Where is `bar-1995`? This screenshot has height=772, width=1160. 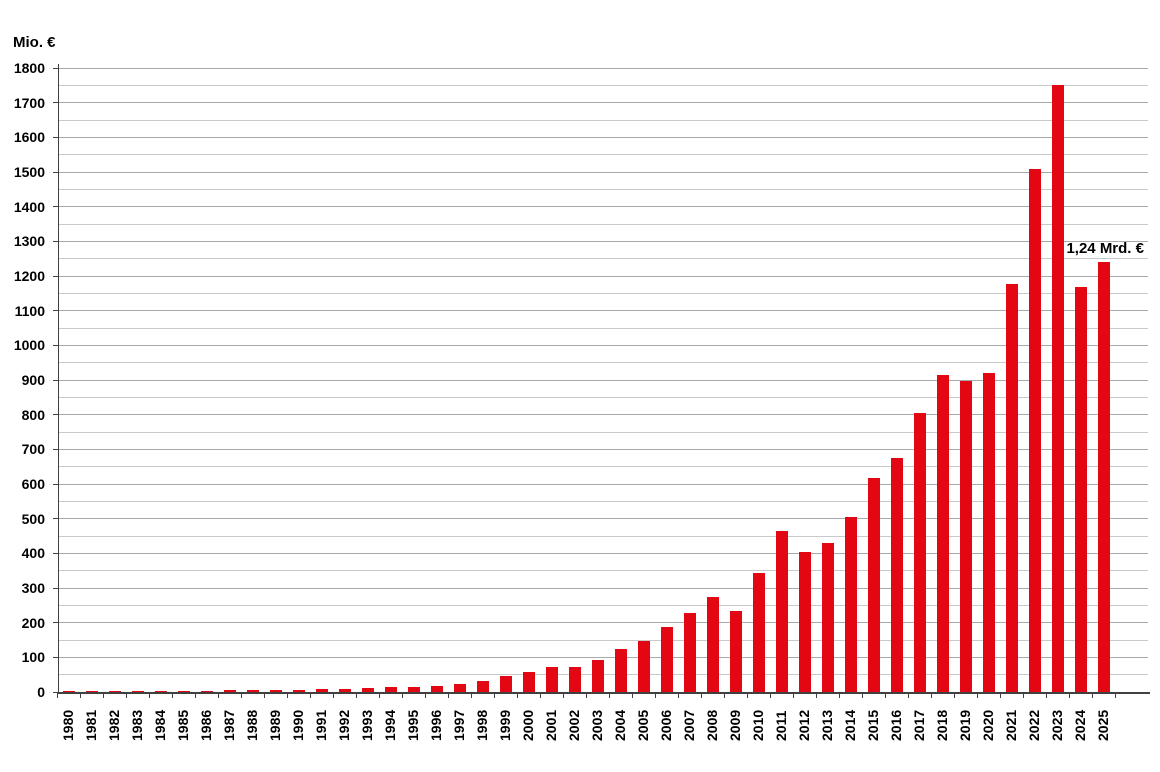 bar-1995 is located at coordinates (413, 689).